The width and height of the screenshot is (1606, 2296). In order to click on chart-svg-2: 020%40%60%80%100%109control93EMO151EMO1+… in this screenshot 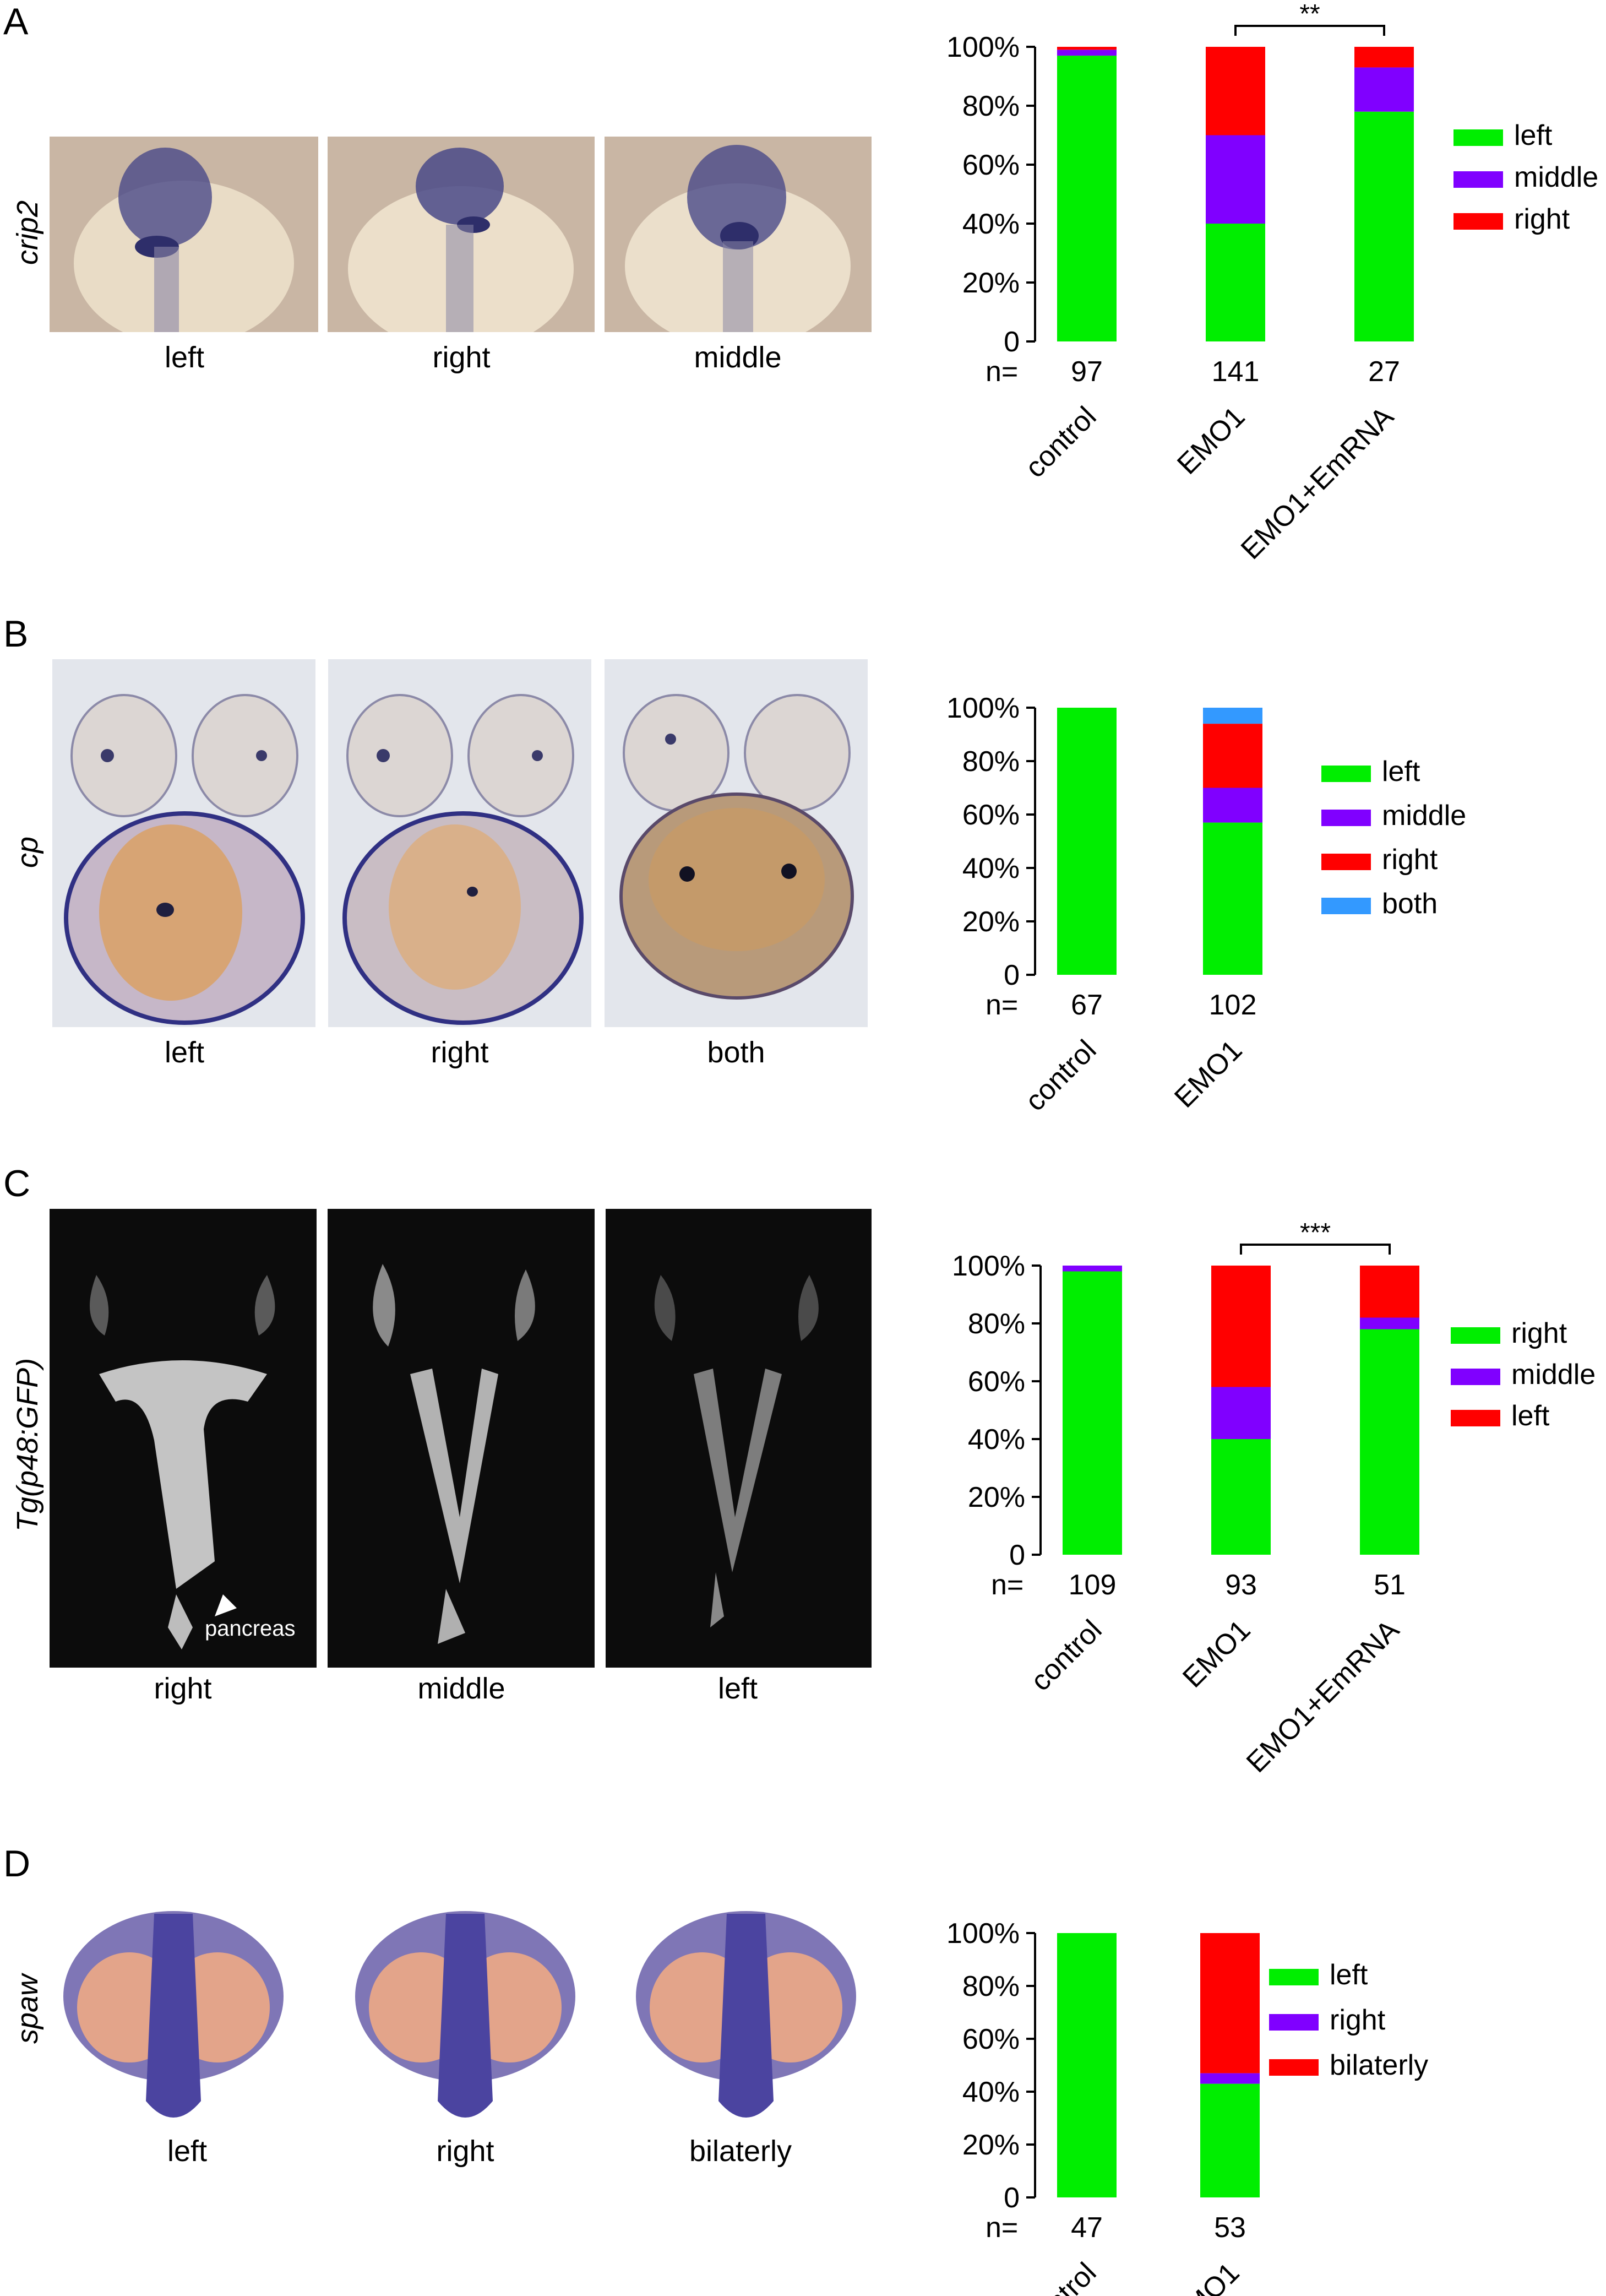, I will do `click(1274, 1499)`.